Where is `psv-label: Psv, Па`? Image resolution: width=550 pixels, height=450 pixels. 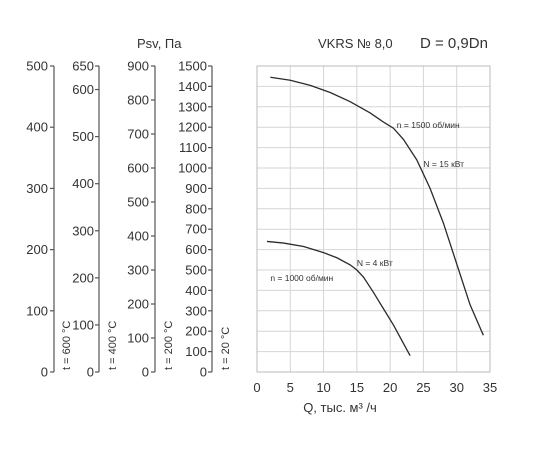
psv-label: Psv, Па is located at coordinates (159, 43).